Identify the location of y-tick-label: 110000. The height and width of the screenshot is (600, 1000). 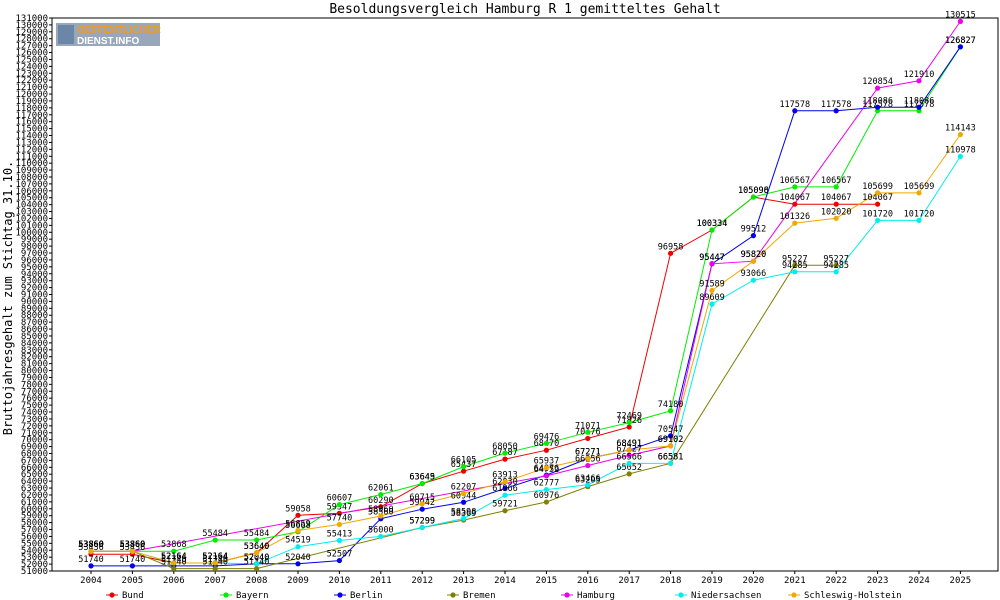
(31, 164).